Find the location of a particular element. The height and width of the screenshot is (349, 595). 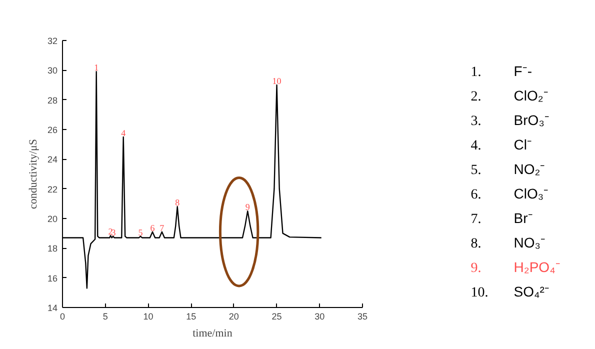

annotation: 3 is located at coordinates (113, 232).